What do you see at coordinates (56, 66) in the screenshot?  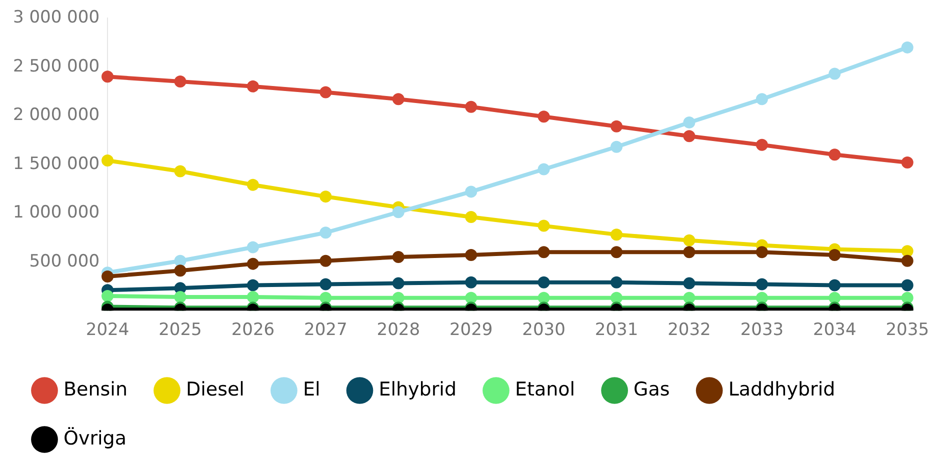 I see `y-tick-label: 2 500 000` at bounding box center [56, 66].